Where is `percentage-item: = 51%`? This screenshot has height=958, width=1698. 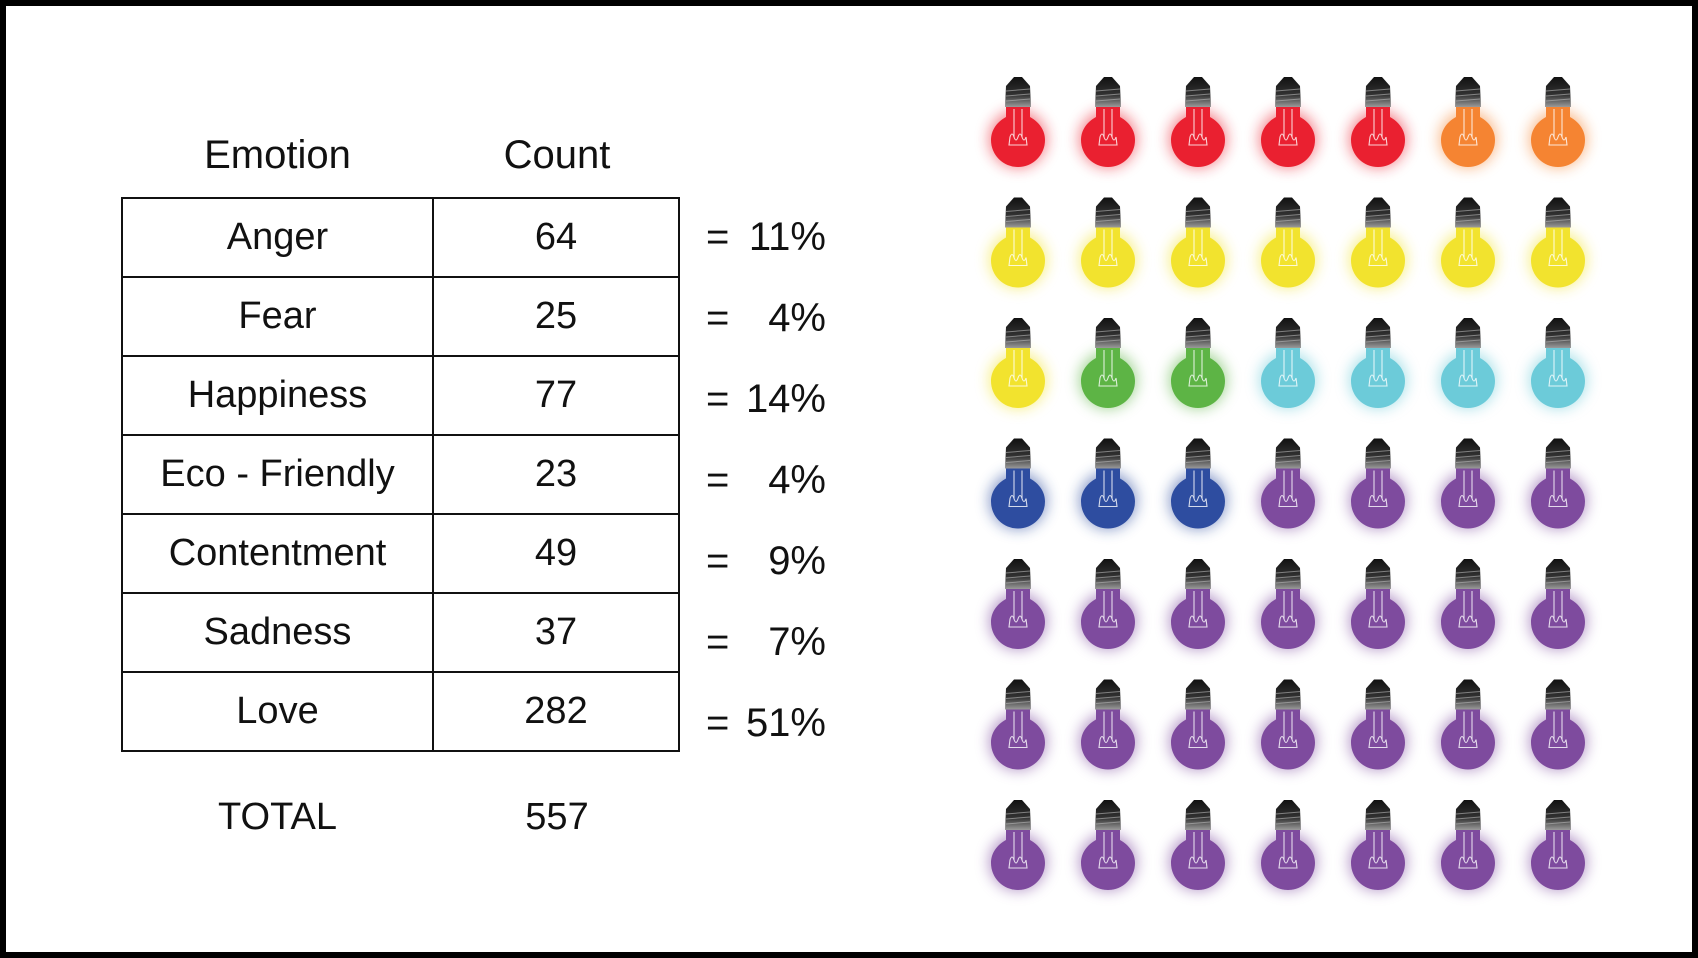 percentage-item: = 51% is located at coordinates (766, 723).